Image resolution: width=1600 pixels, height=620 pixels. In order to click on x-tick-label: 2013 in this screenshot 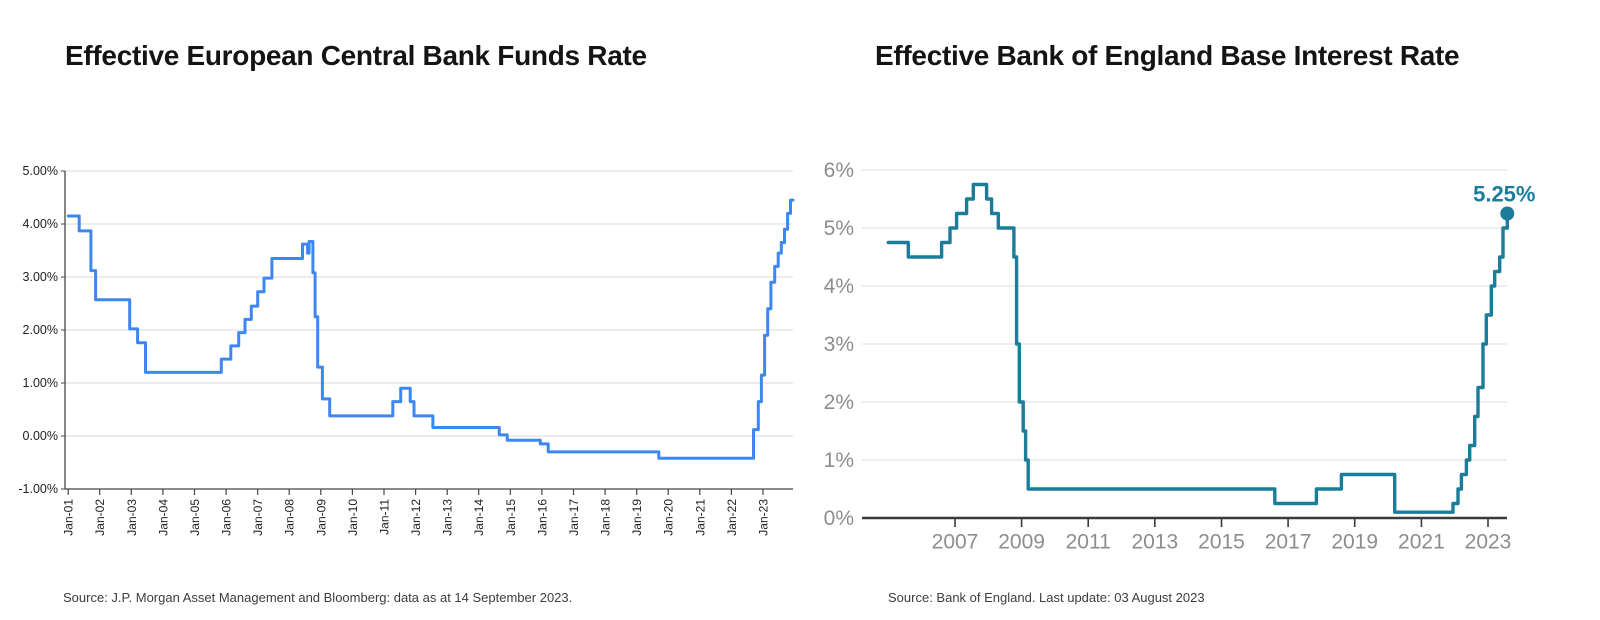, I will do `click(1154, 541)`.